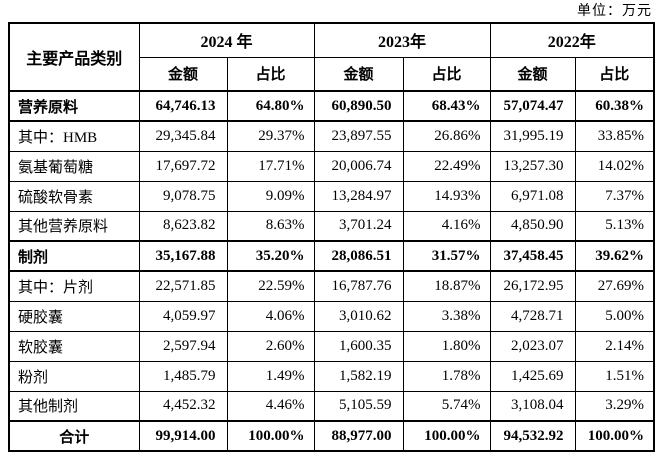 The image size is (660, 462). I want to click on subheader-row: 金额 占比 金额 占比 金额 占比, so click(332, 74).